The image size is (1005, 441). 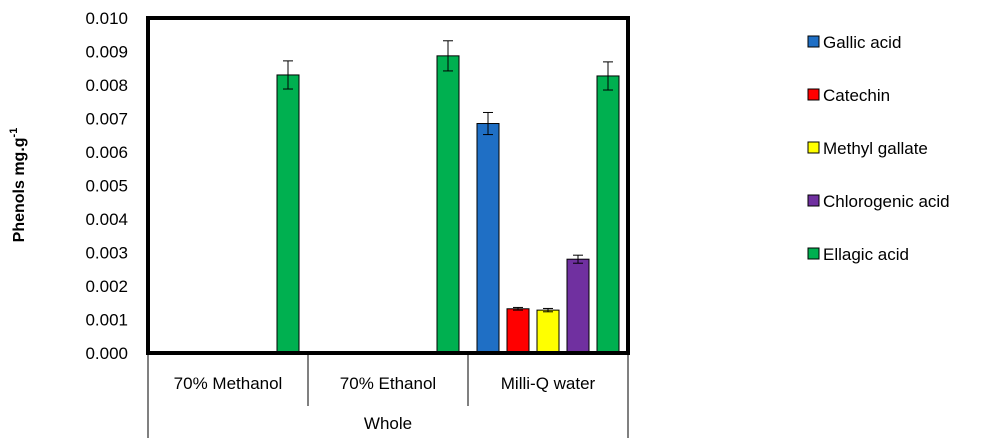 What do you see at coordinates (866, 254) in the screenshot?
I see `legend-label: Ellagic acid` at bounding box center [866, 254].